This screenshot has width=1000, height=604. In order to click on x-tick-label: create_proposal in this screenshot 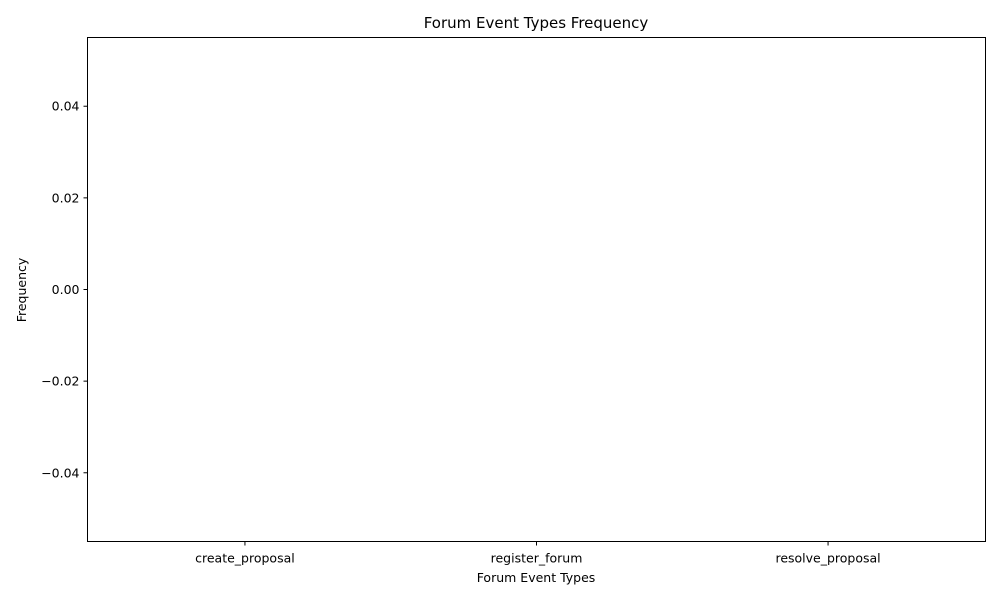, I will do `click(245, 558)`.